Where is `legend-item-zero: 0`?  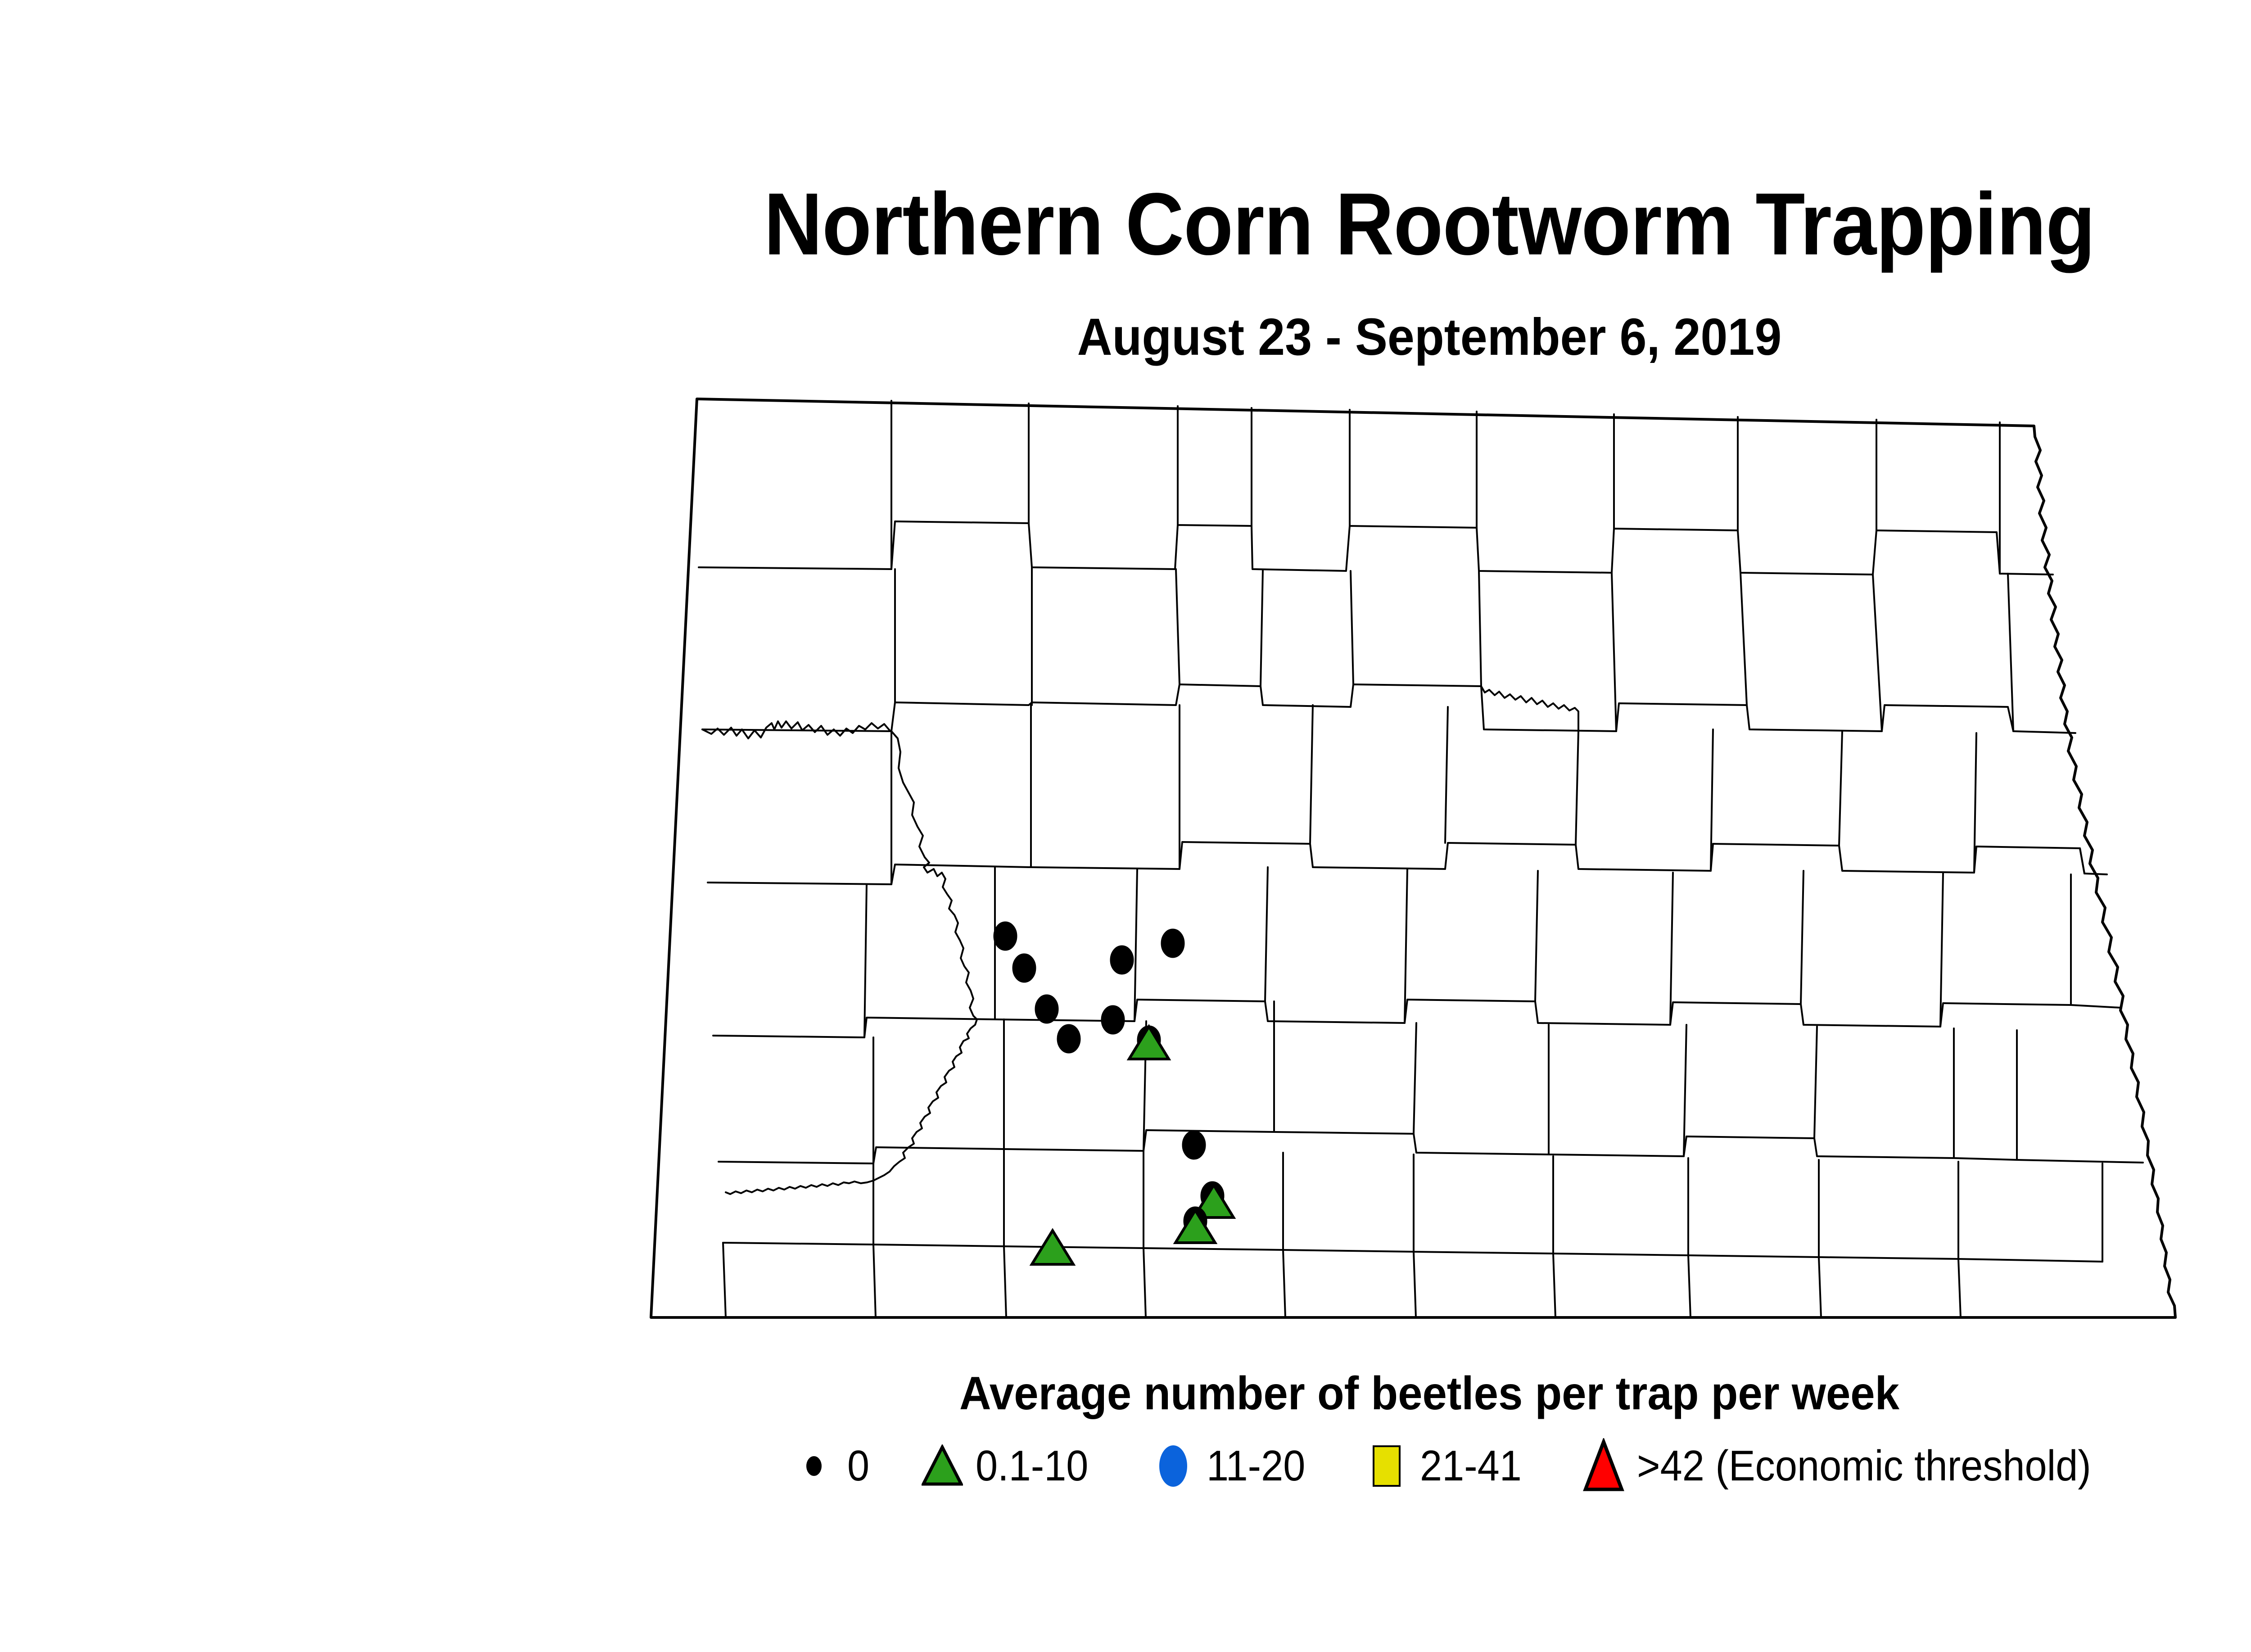 legend-item-zero: 0 is located at coordinates (832, 1467).